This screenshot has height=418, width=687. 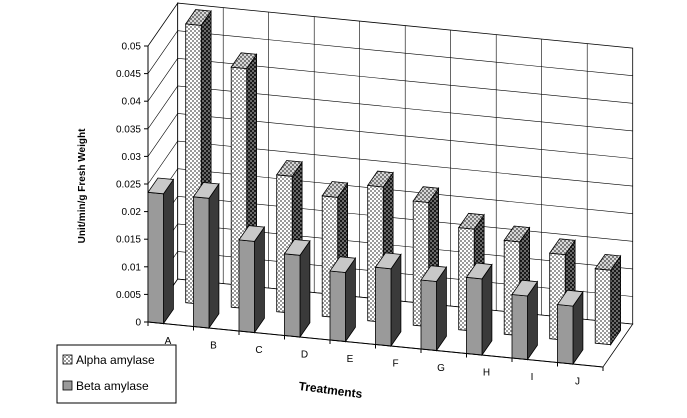 What do you see at coordinates (441, 368) in the screenshot?
I see `x-tick-label-G: G` at bounding box center [441, 368].